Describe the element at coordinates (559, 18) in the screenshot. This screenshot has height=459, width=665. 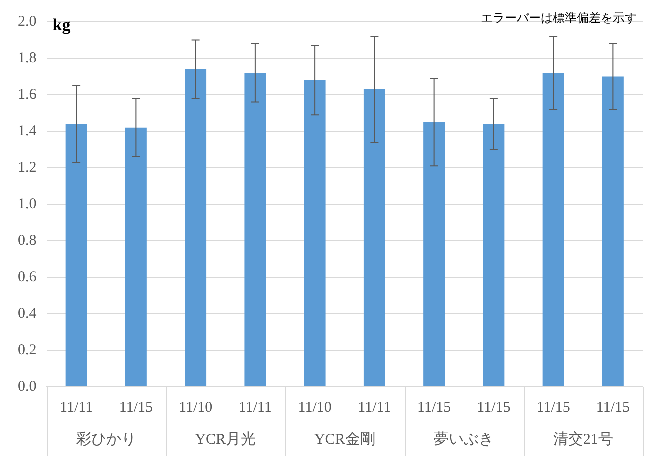
I see `annotation: エラーバーは標準偏差を示す` at that location.